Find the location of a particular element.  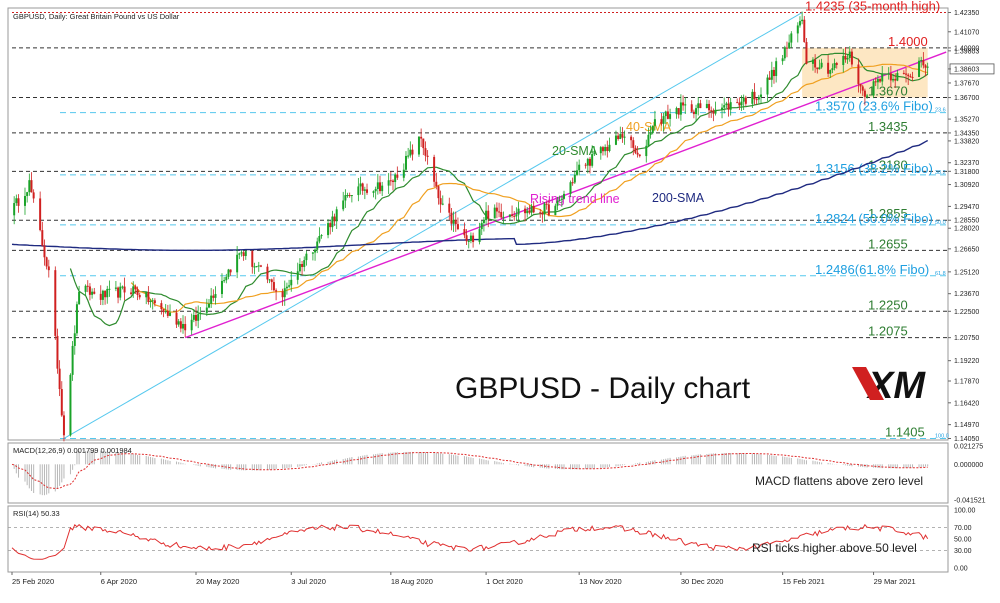

rsi-tick-label: 100.00 is located at coordinates (965, 511).